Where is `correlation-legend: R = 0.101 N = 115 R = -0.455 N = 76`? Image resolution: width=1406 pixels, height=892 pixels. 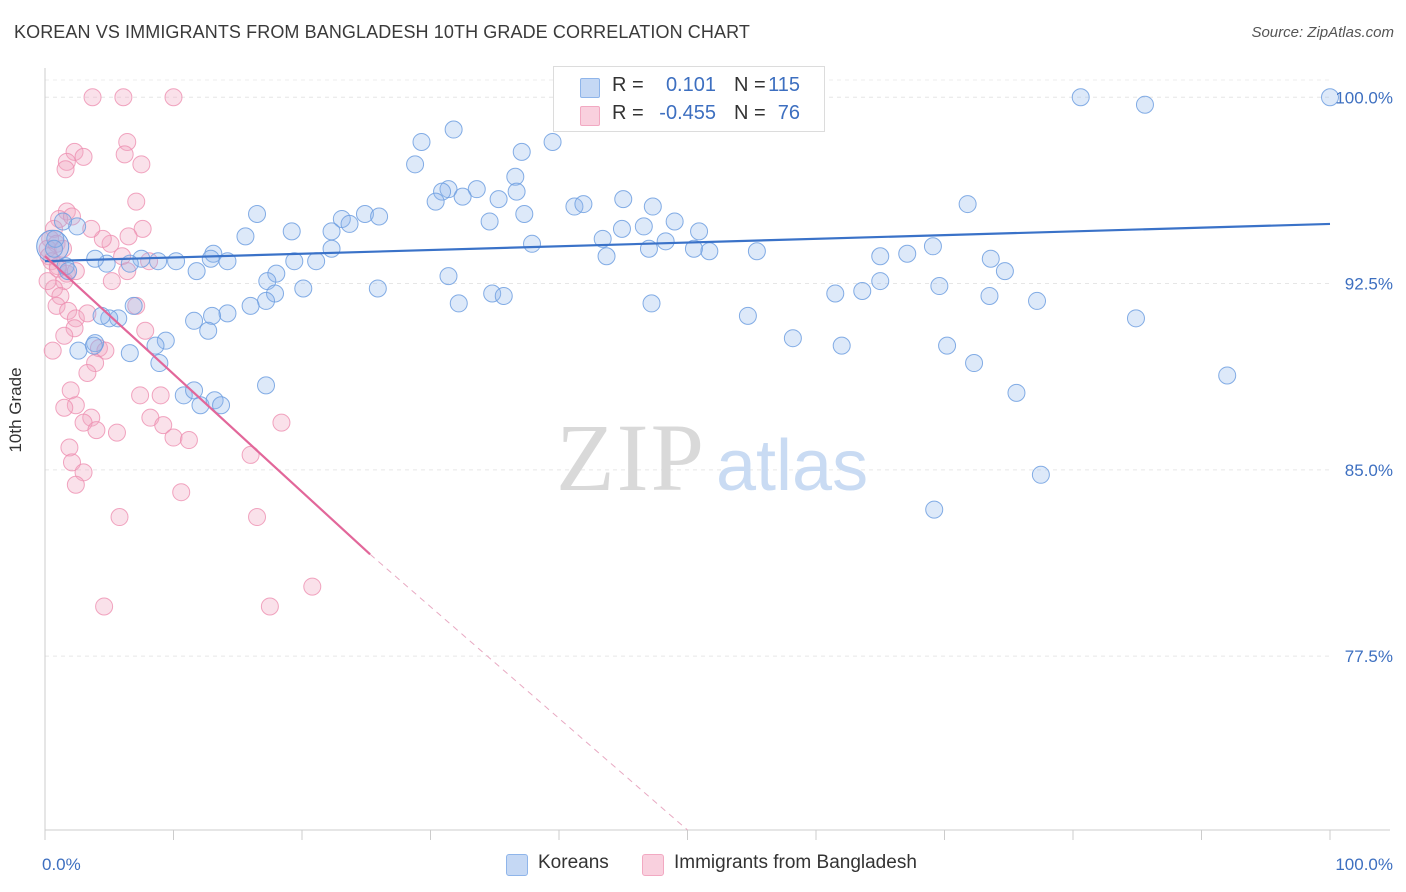 correlation-legend: R = 0.101 N = 115 R = -0.455 N = 76 is located at coordinates (689, 99).